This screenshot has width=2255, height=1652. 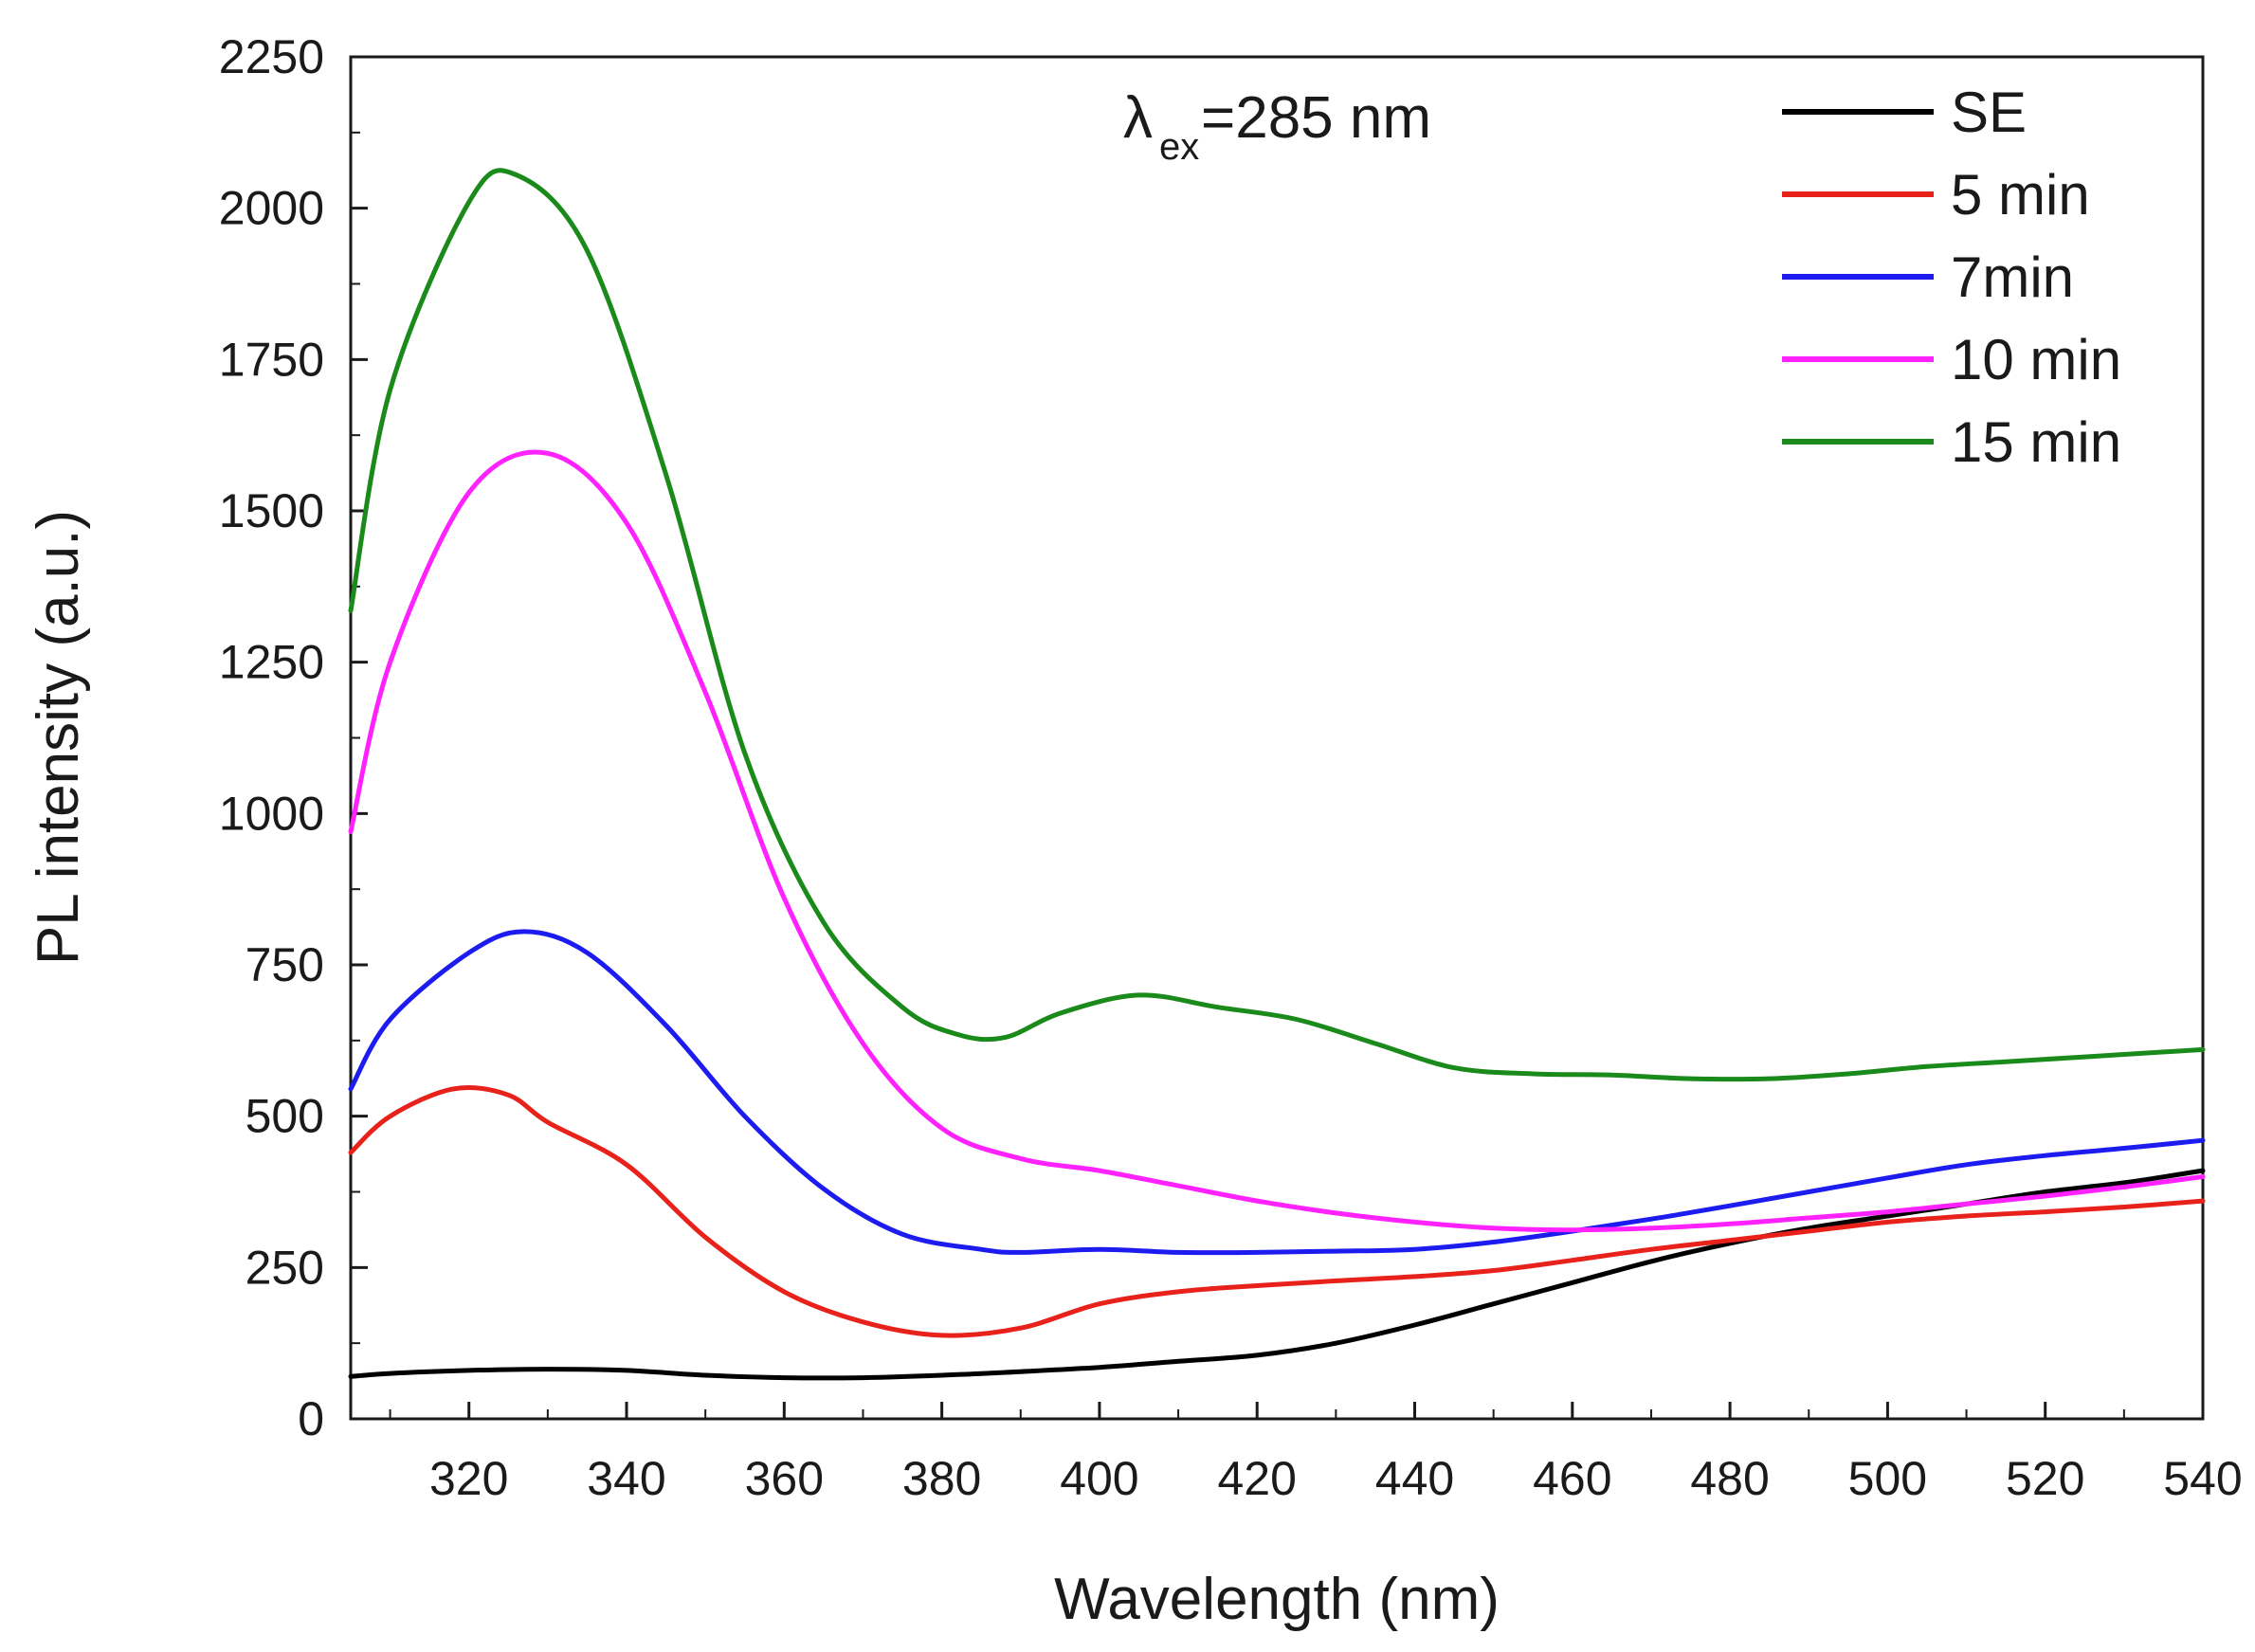 I want to click on excitation-annotation: λ ex =285 nm, so click(x=1277, y=127).